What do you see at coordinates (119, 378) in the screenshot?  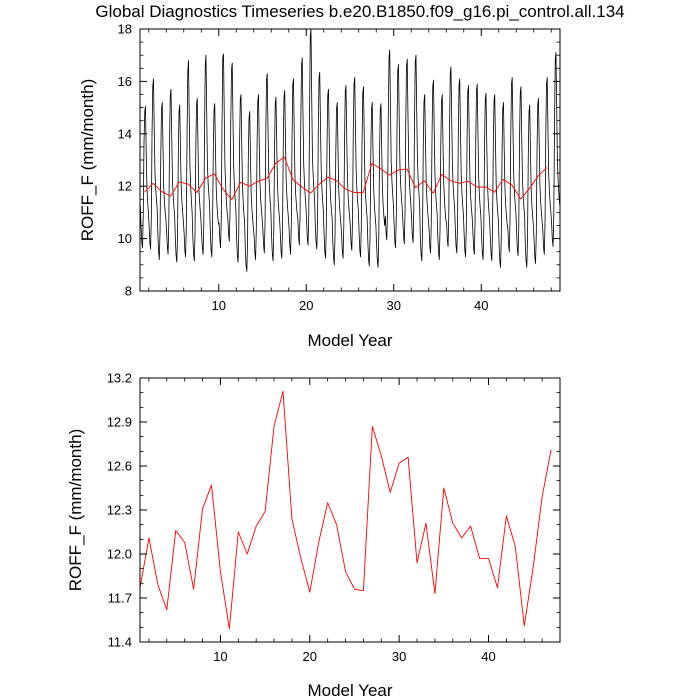 I see `bottom-y-tick-label: 13.2` at bounding box center [119, 378].